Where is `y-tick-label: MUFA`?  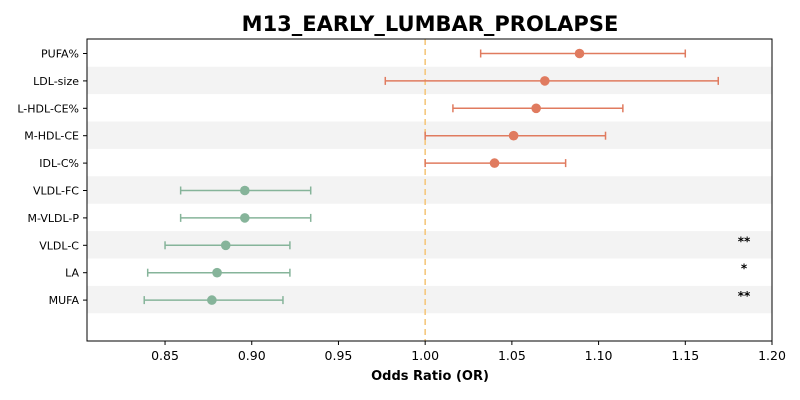
y-tick-label: MUFA is located at coordinates (64, 300).